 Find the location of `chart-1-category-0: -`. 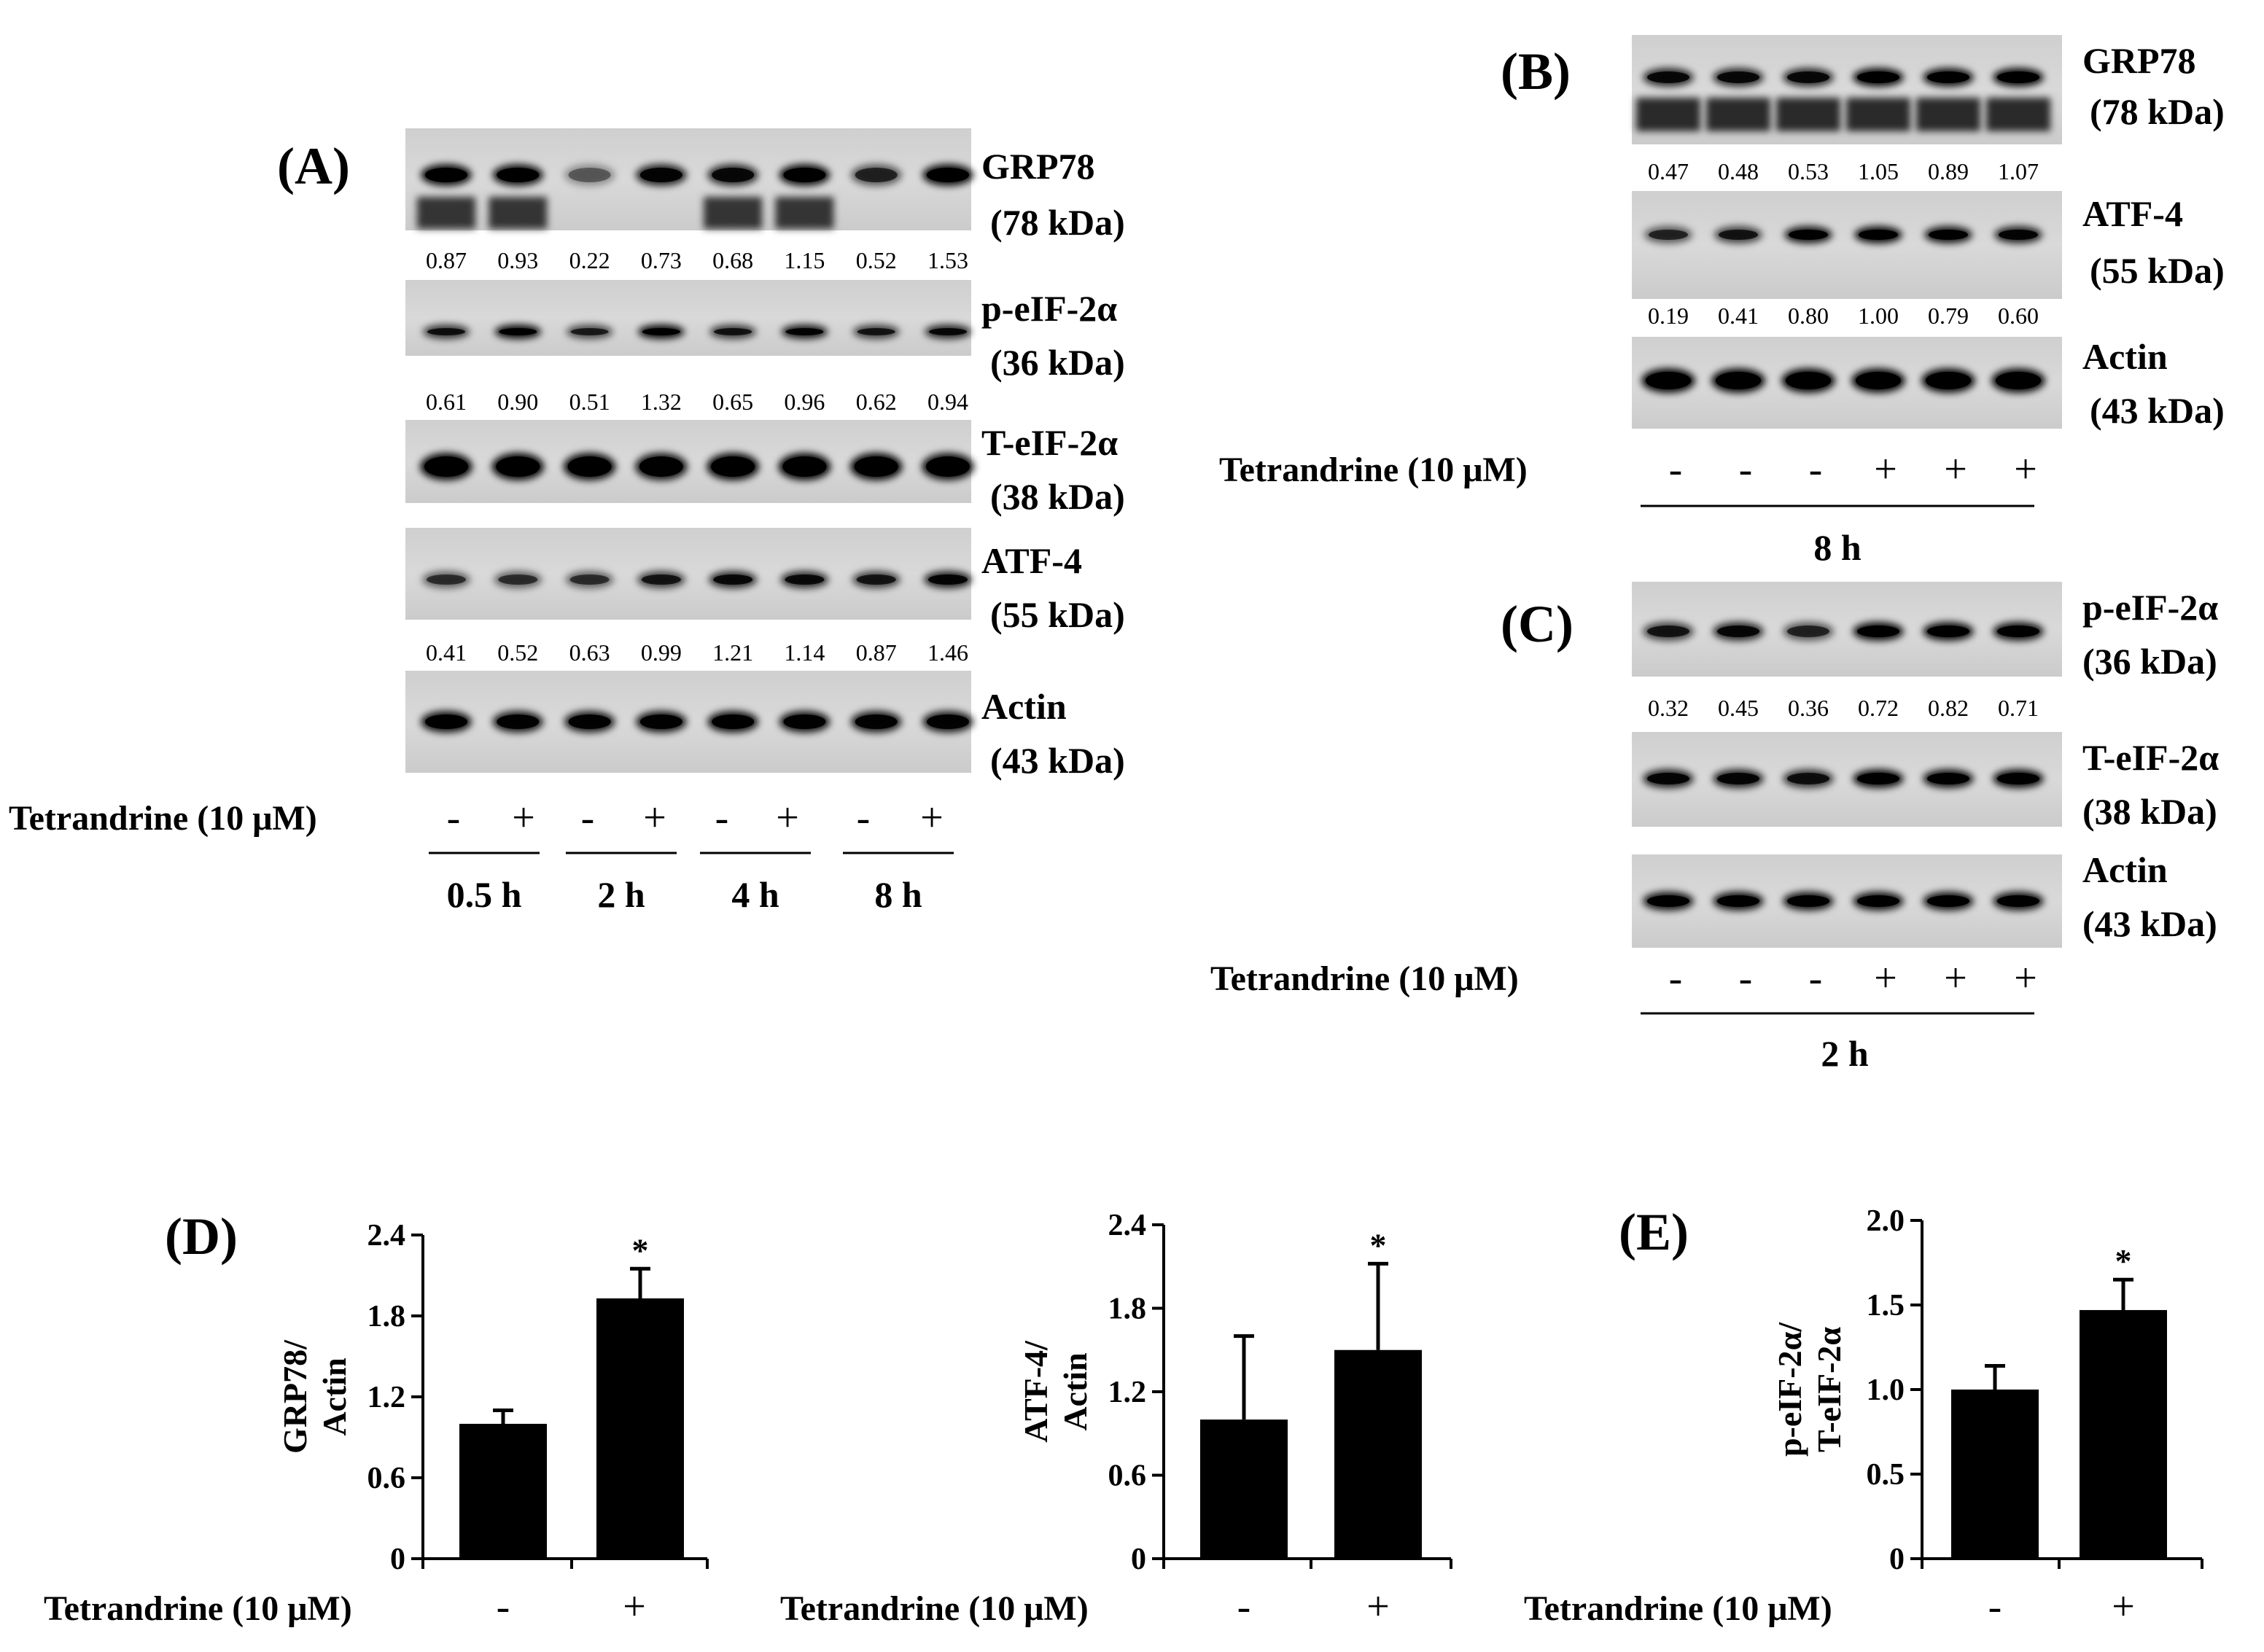

chart-1-category-0: - is located at coordinates (1244, 1607).